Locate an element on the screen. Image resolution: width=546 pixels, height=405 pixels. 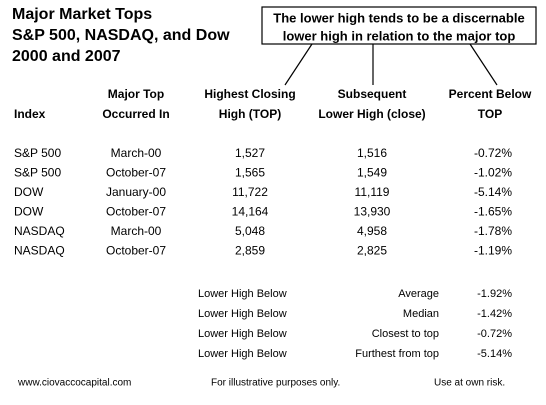
callout-text: The lower high tends to be a discernable is located at coordinates (398, 17).